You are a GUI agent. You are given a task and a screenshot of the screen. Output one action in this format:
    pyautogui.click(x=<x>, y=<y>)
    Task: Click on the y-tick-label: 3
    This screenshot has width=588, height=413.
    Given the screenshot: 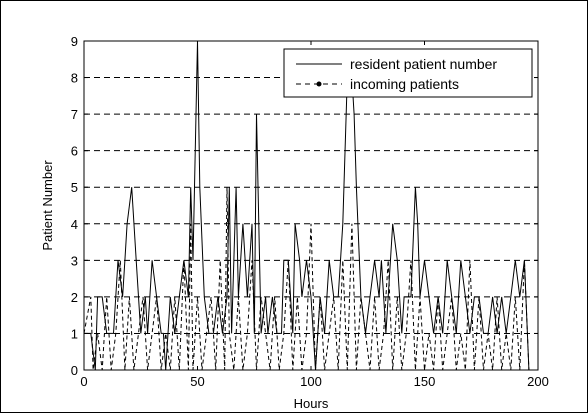 What is the action you would take?
    pyautogui.click(x=74, y=260)
    